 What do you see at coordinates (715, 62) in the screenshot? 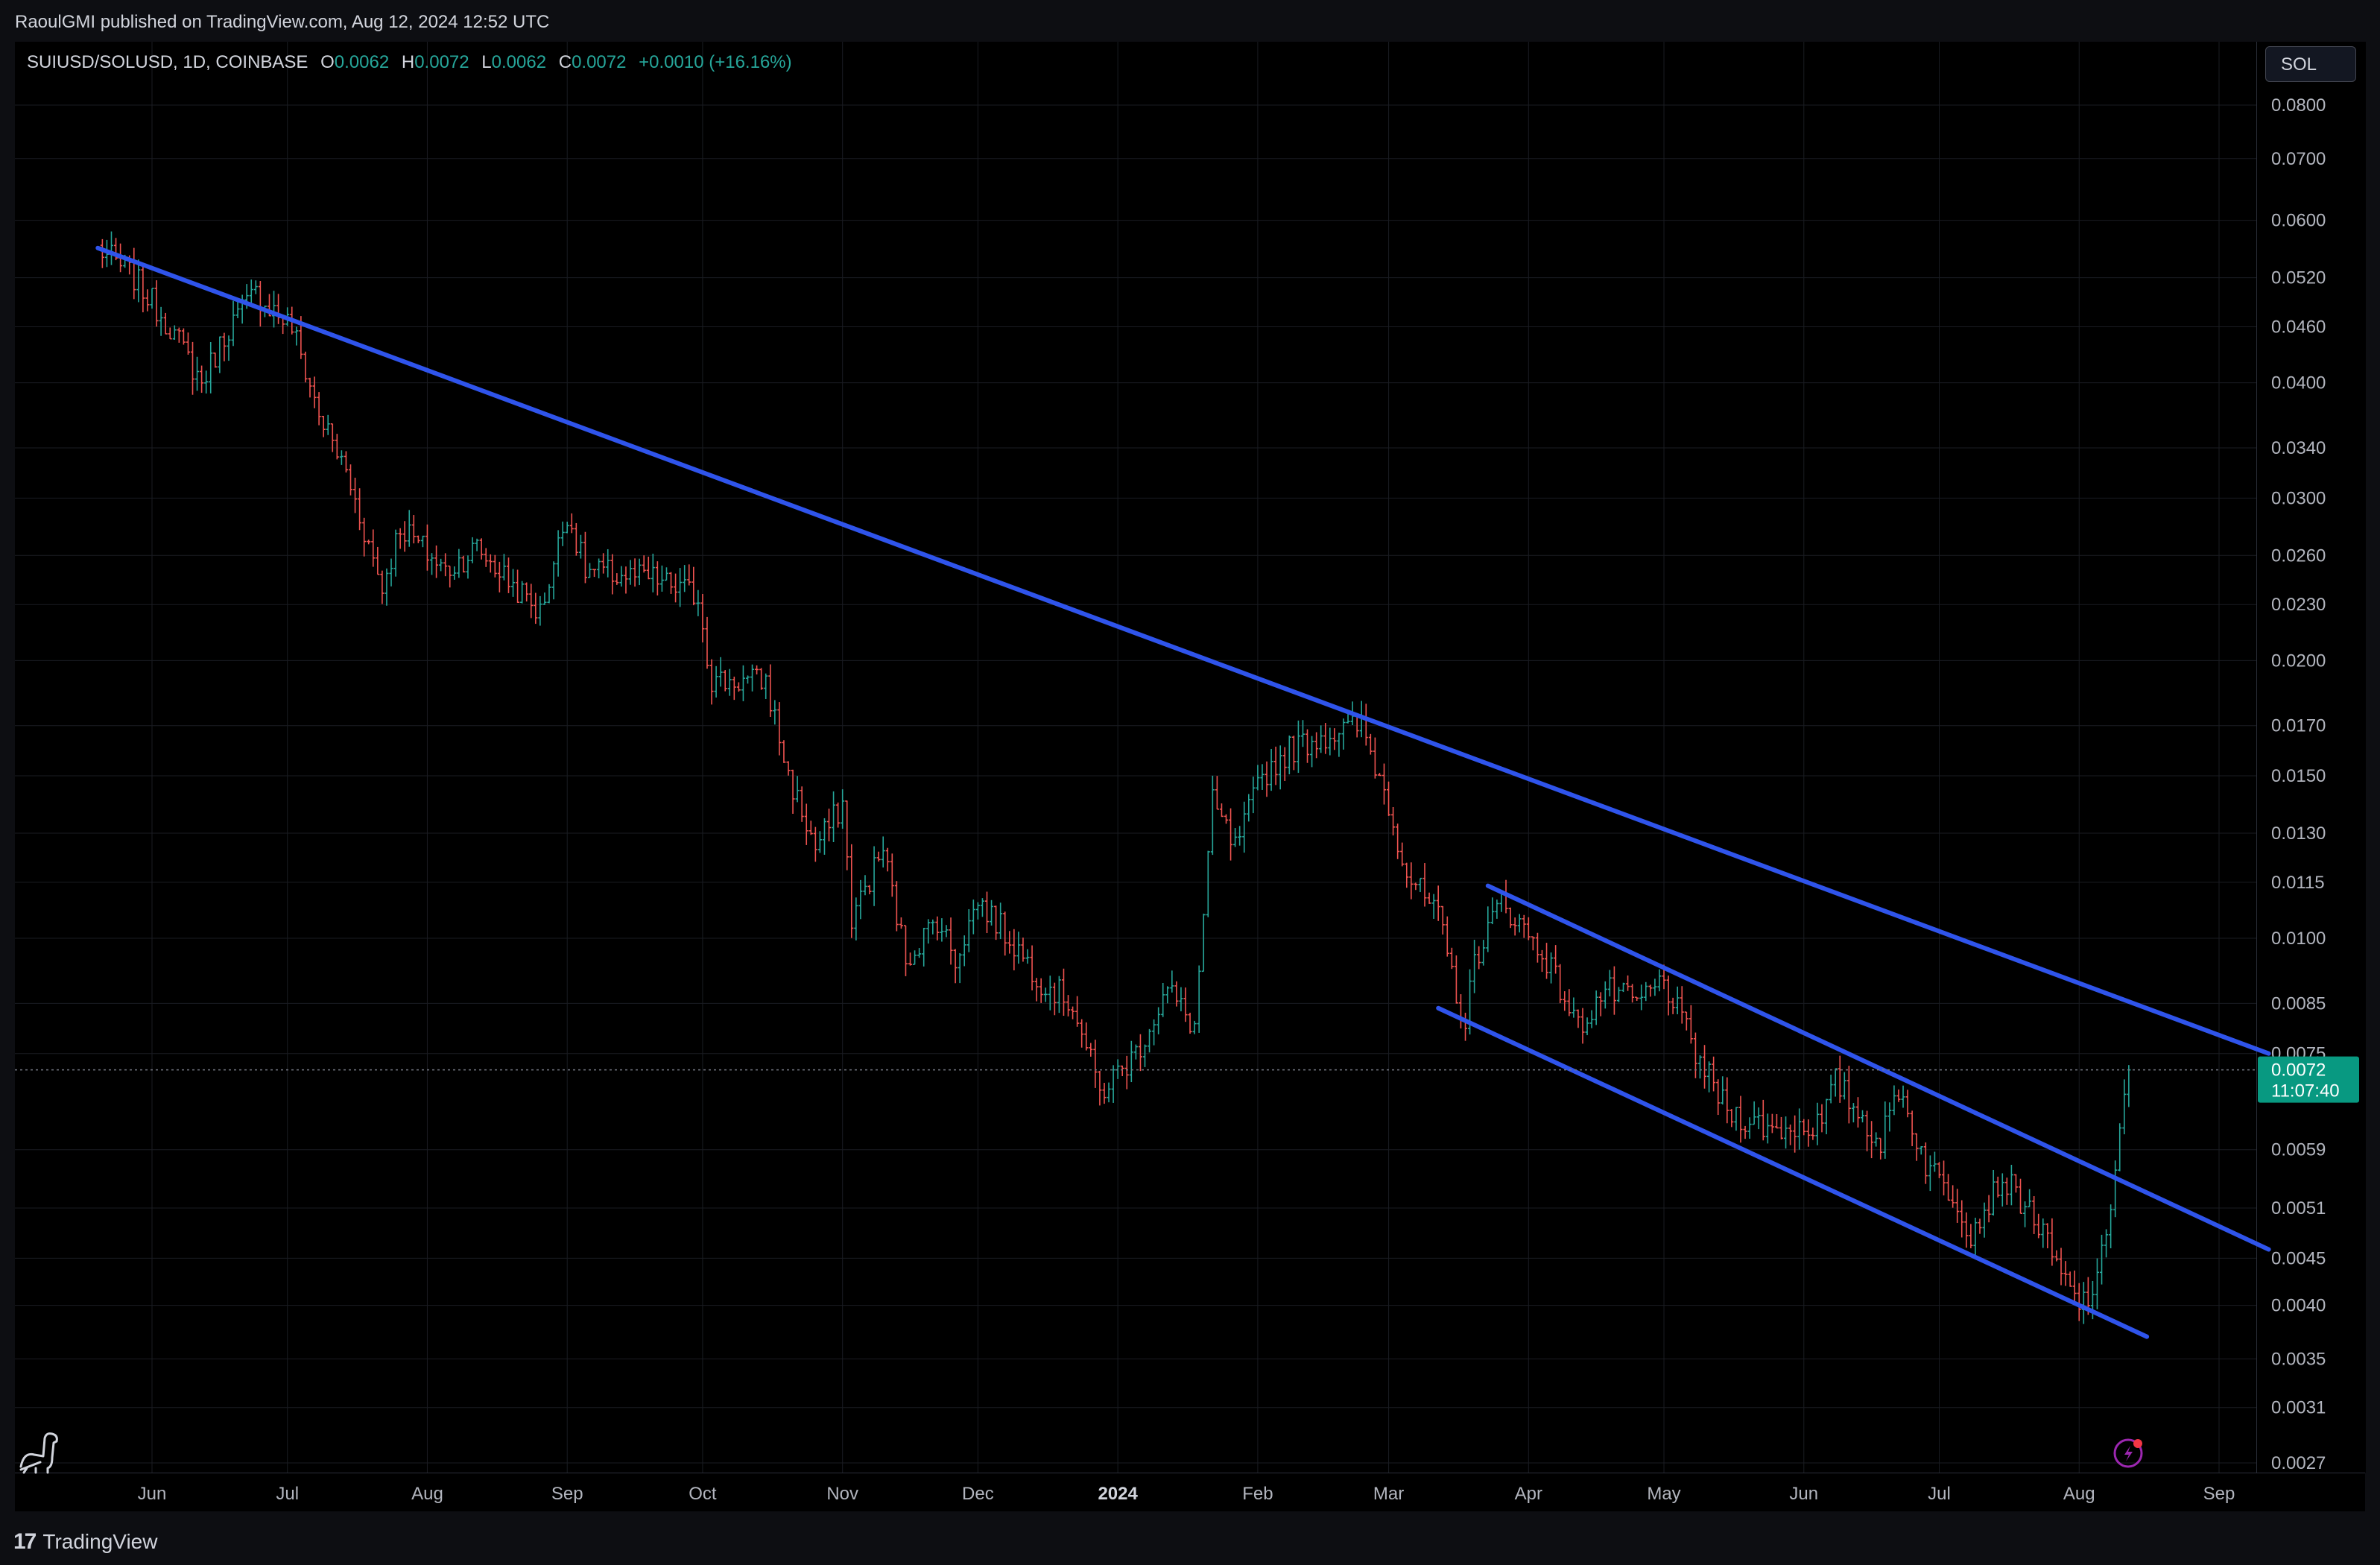
I see `change-value: +0.0010 (+16.16%)` at bounding box center [715, 62].